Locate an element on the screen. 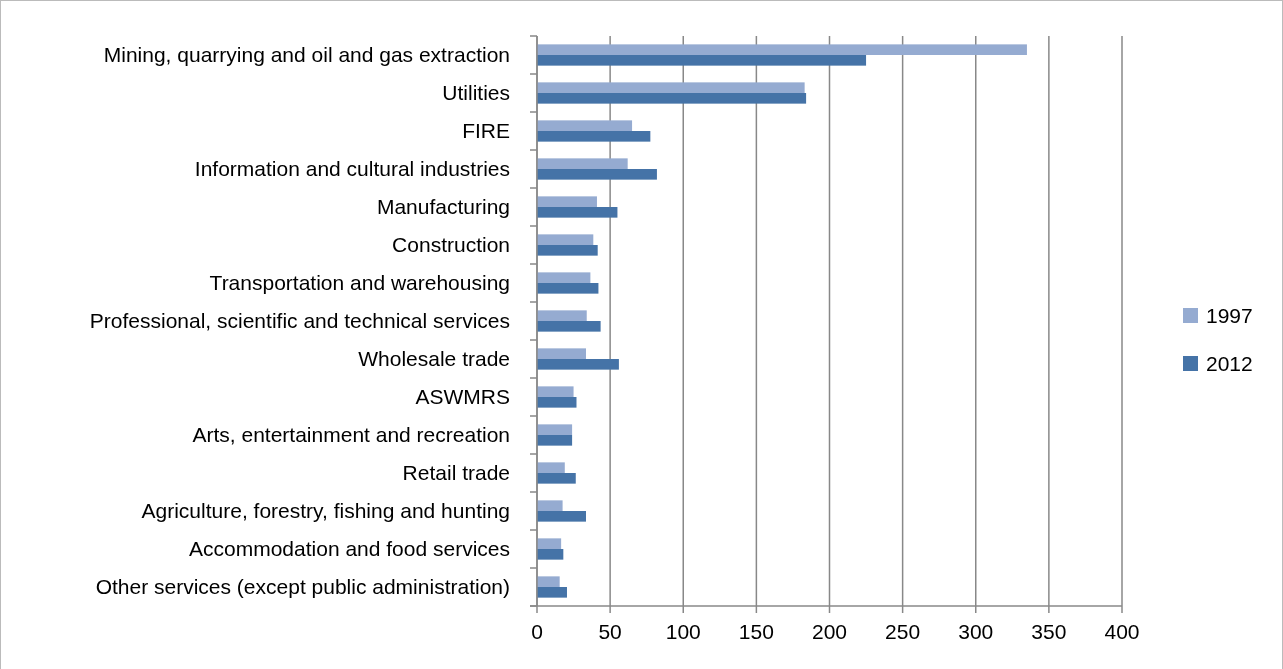 The height and width of the screenshot is (669, 1283). y-tick-label: Agriculture, forestry, fishing and hunting is located at coordinates (325, 510).